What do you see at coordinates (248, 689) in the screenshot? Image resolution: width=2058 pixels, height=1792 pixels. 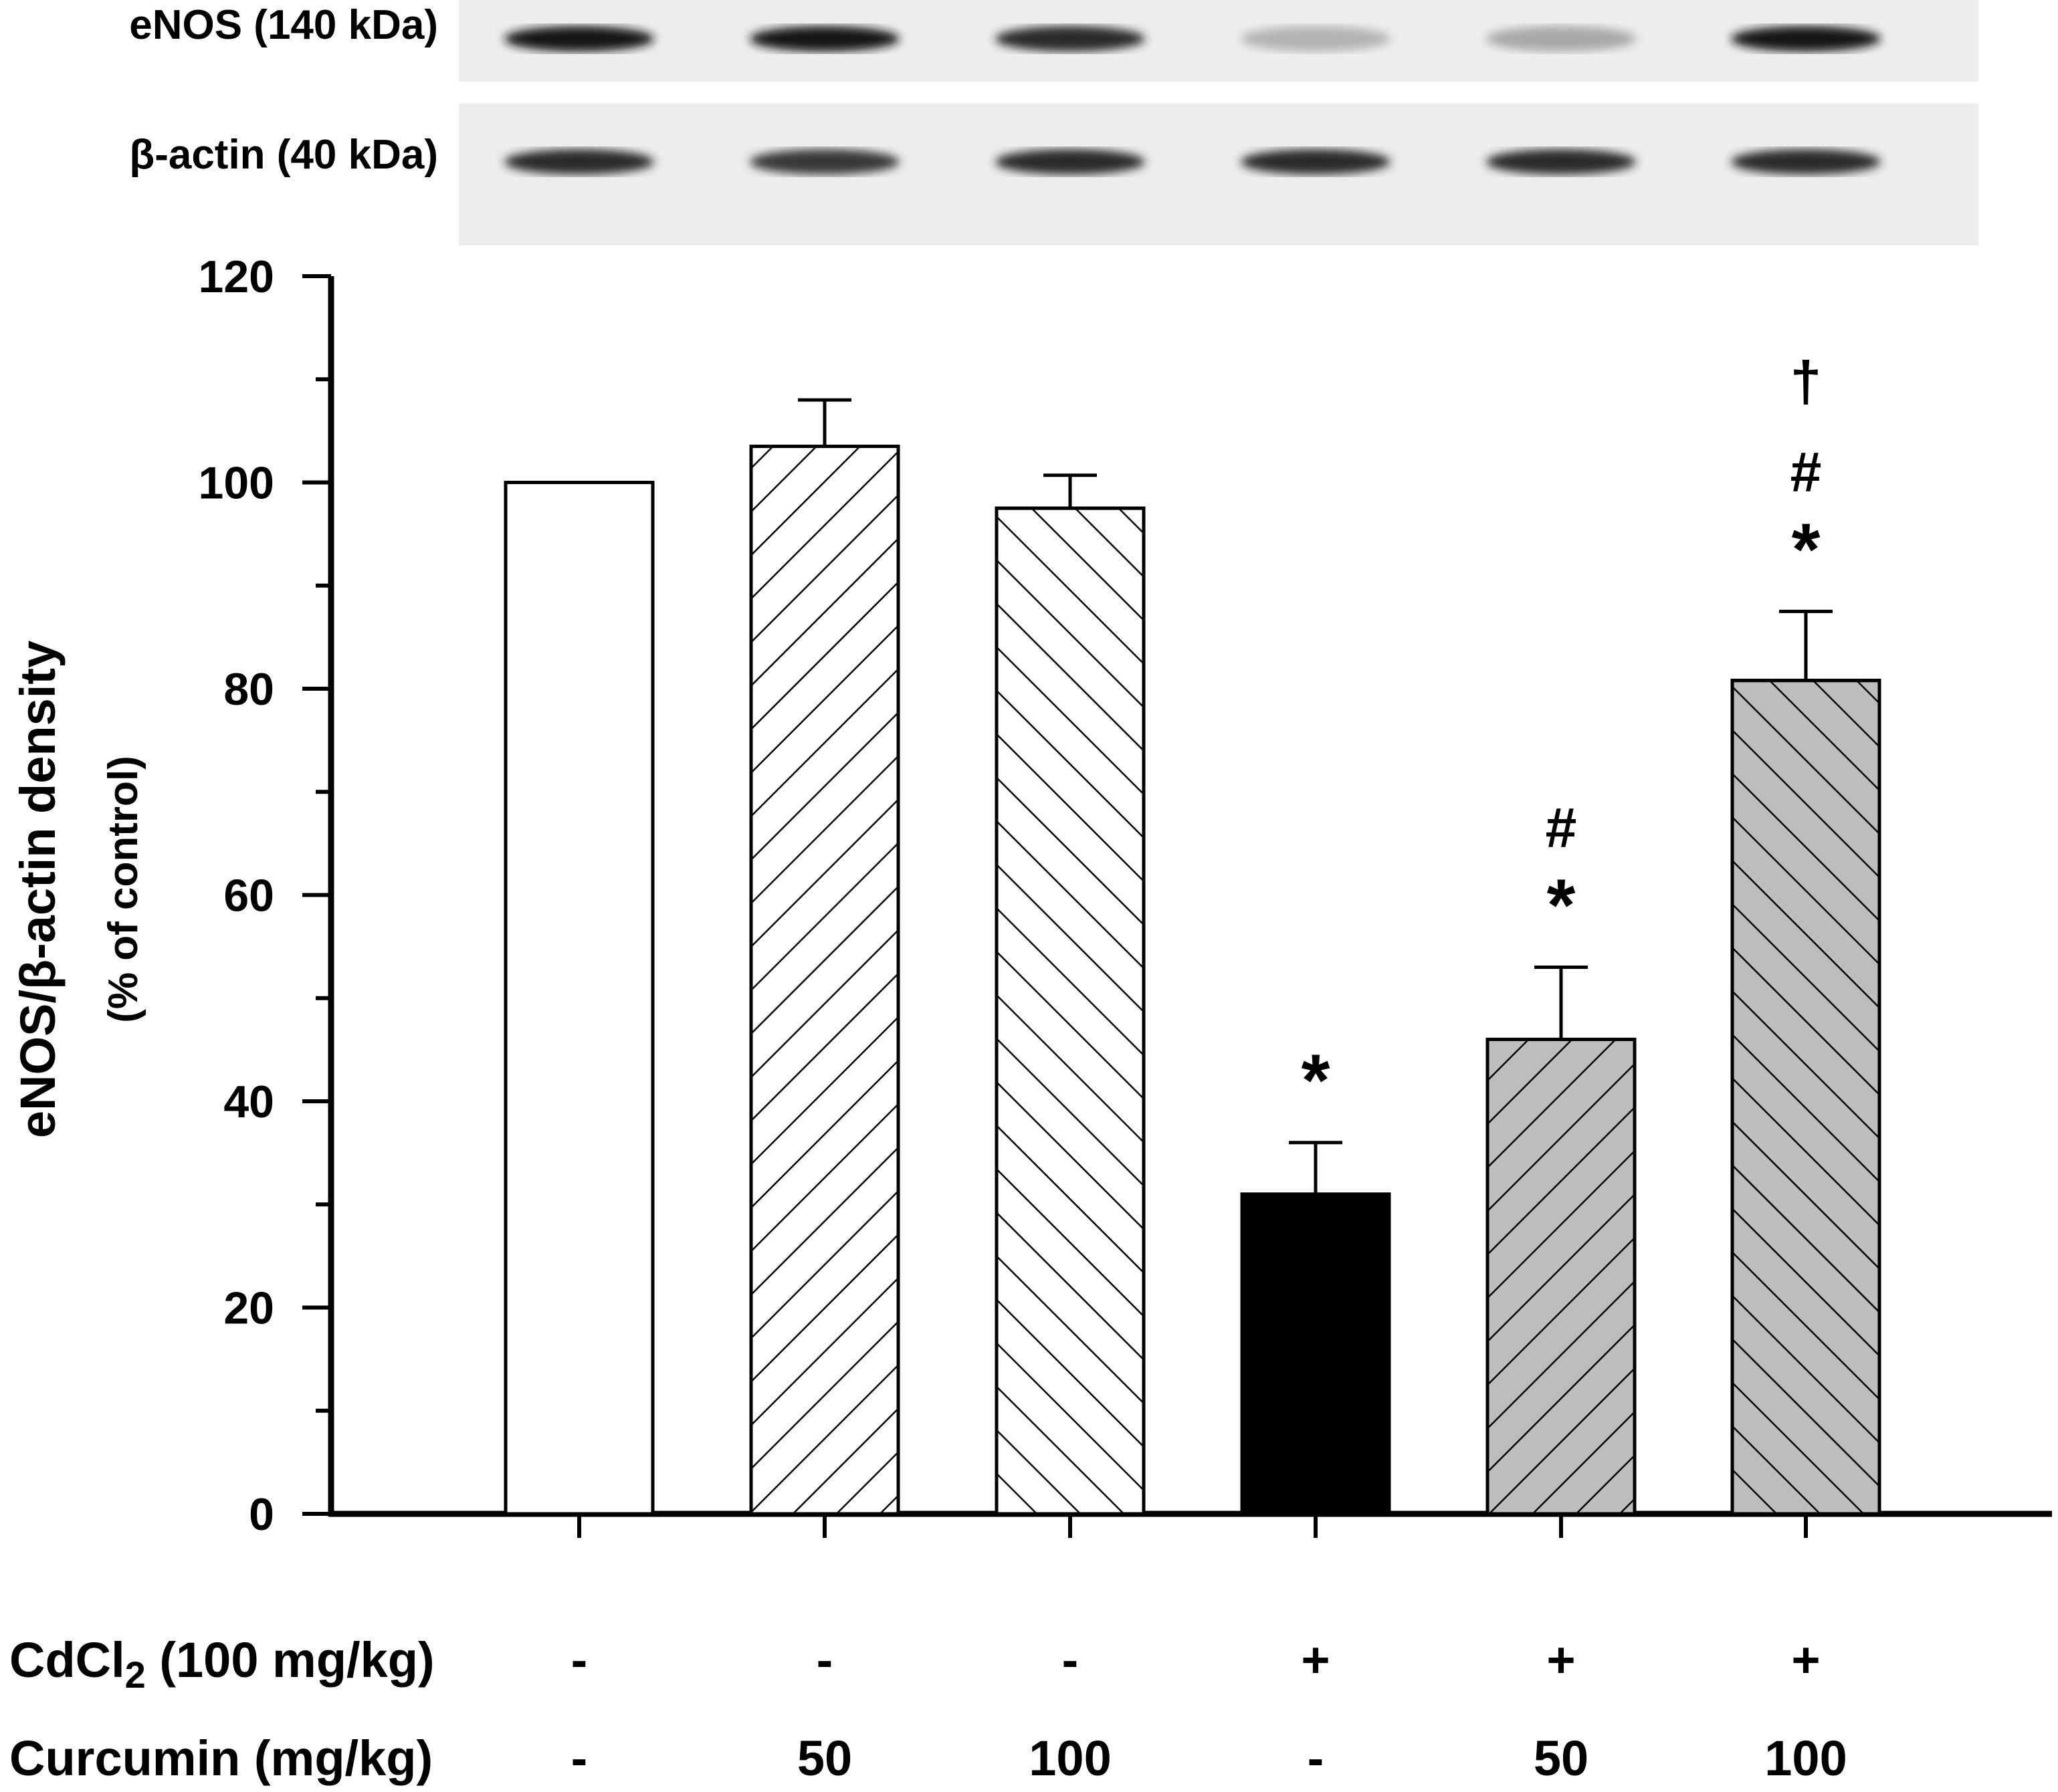 I see `y-tick-label: 80` at bounding box center [248, 689].